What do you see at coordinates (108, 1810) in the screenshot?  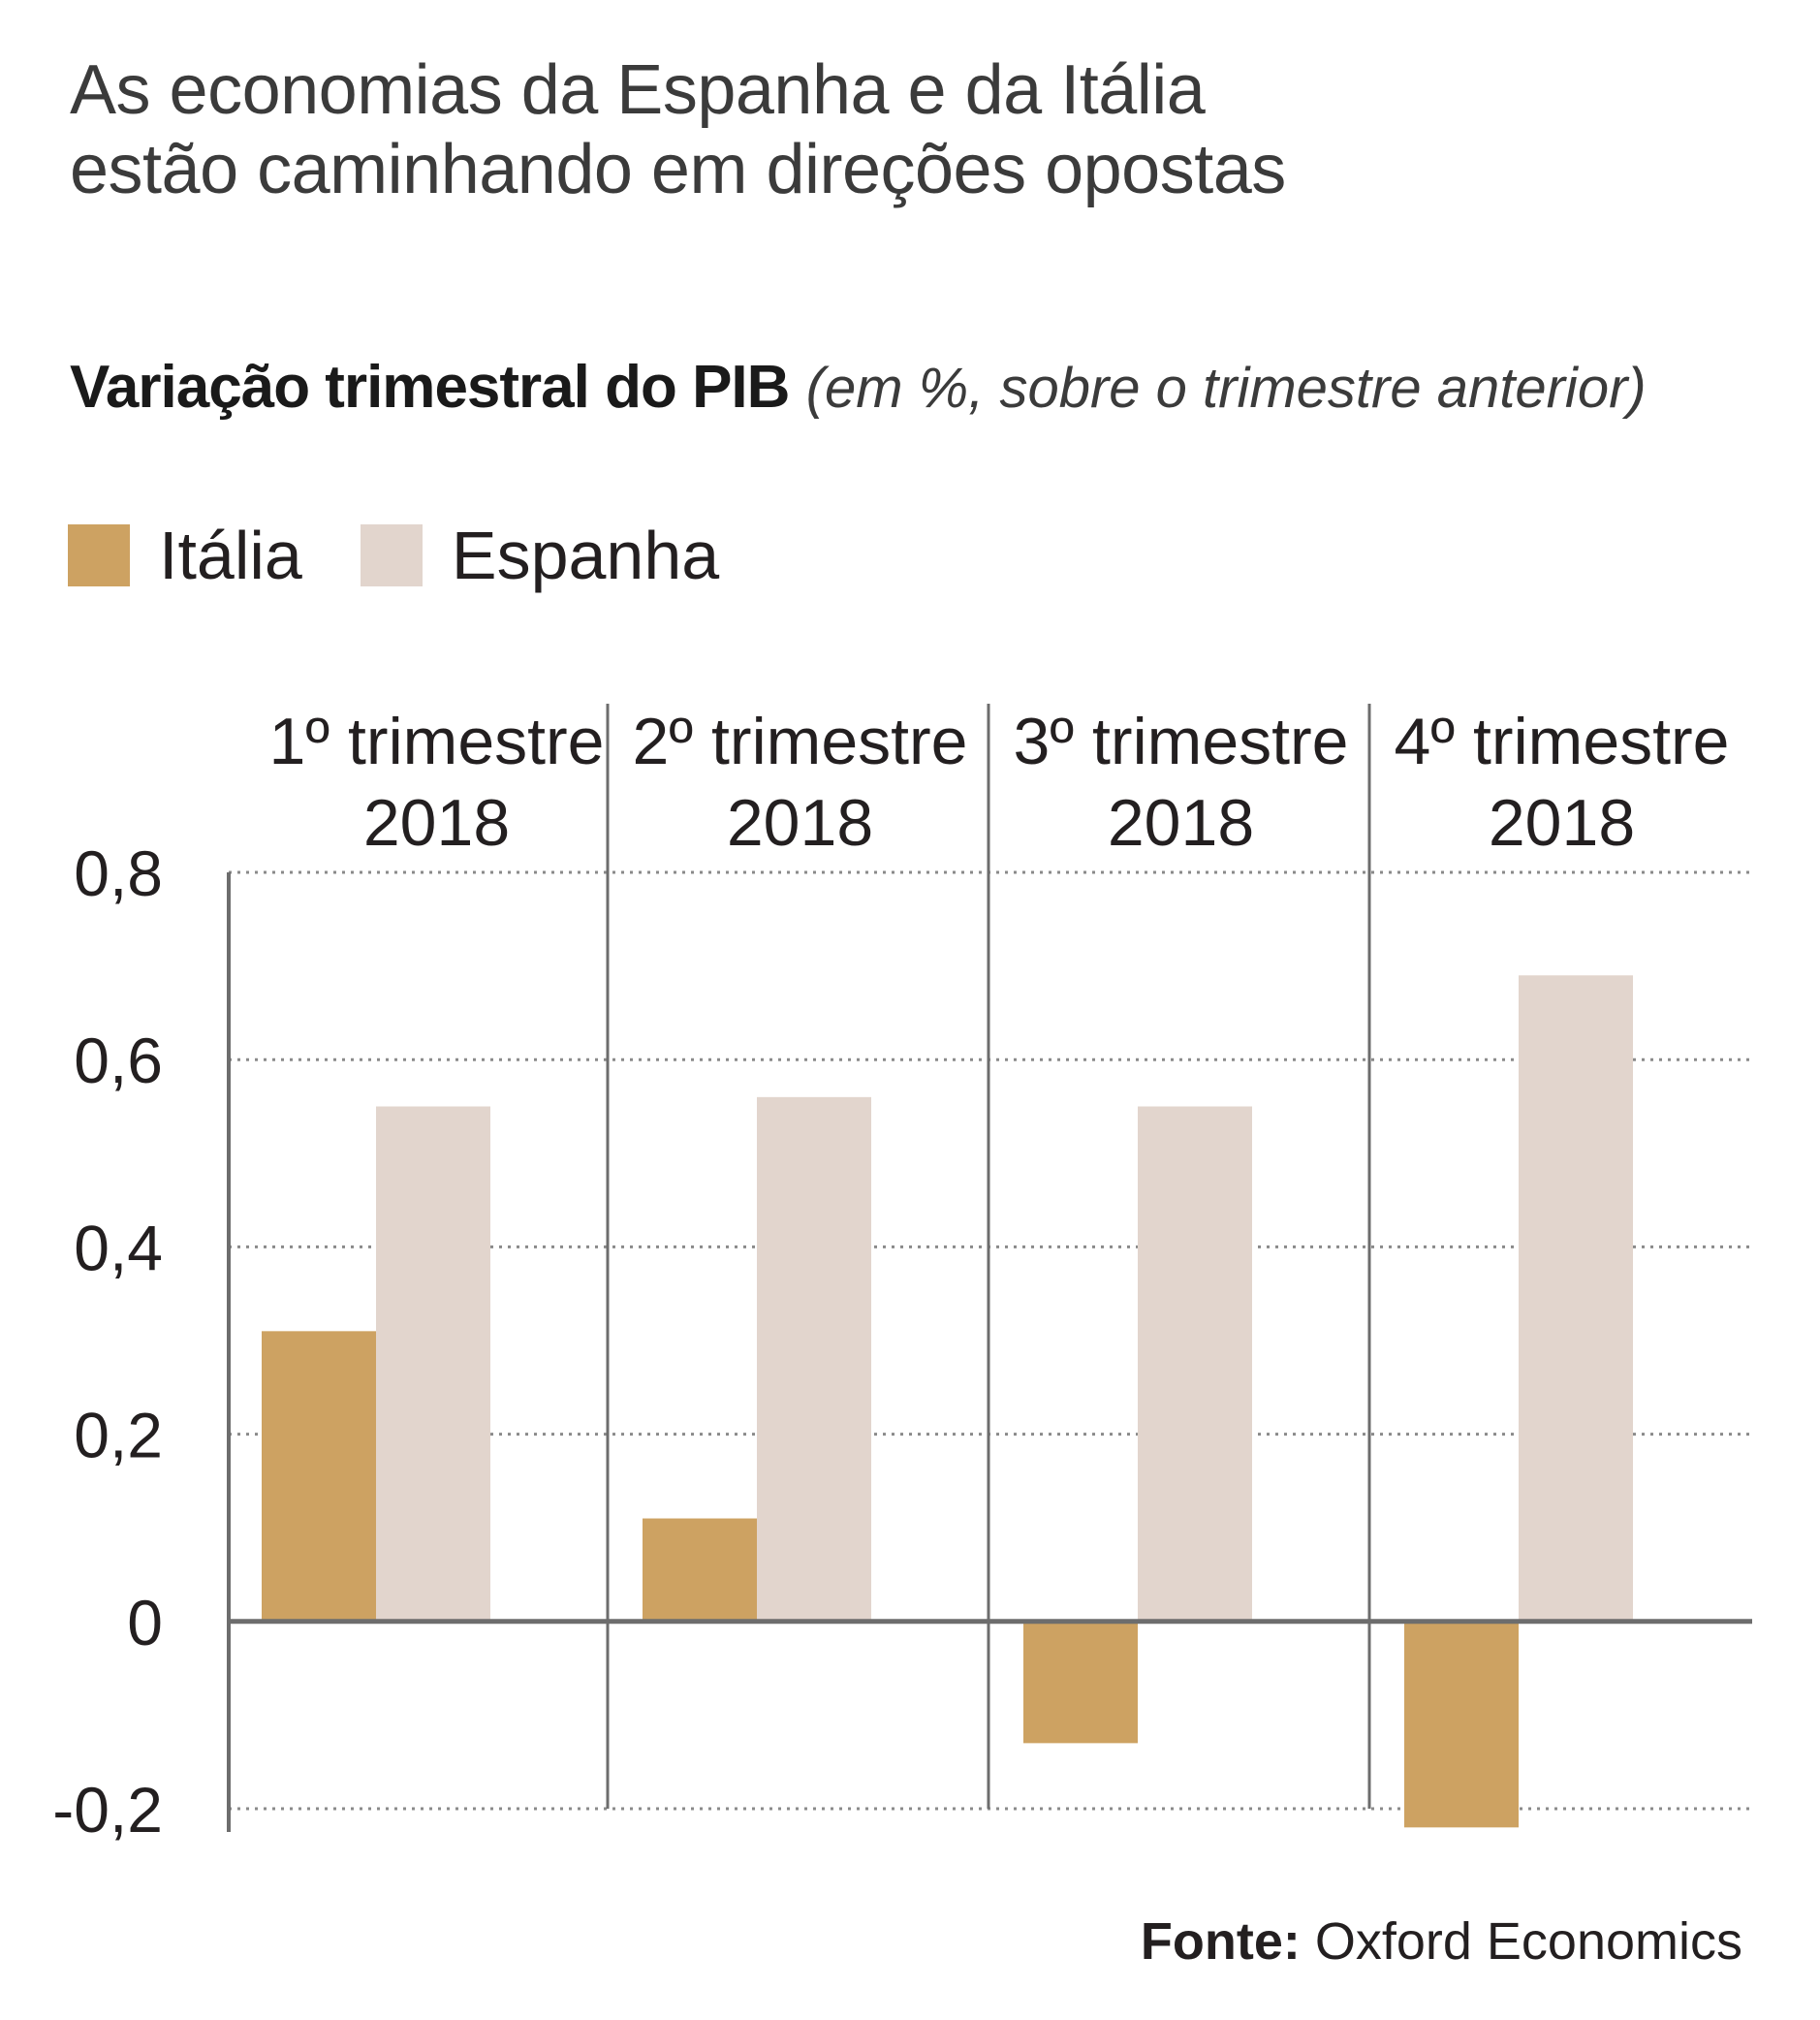 I see `y-tick-label: -0,2` at bounding box center [108, 1810].